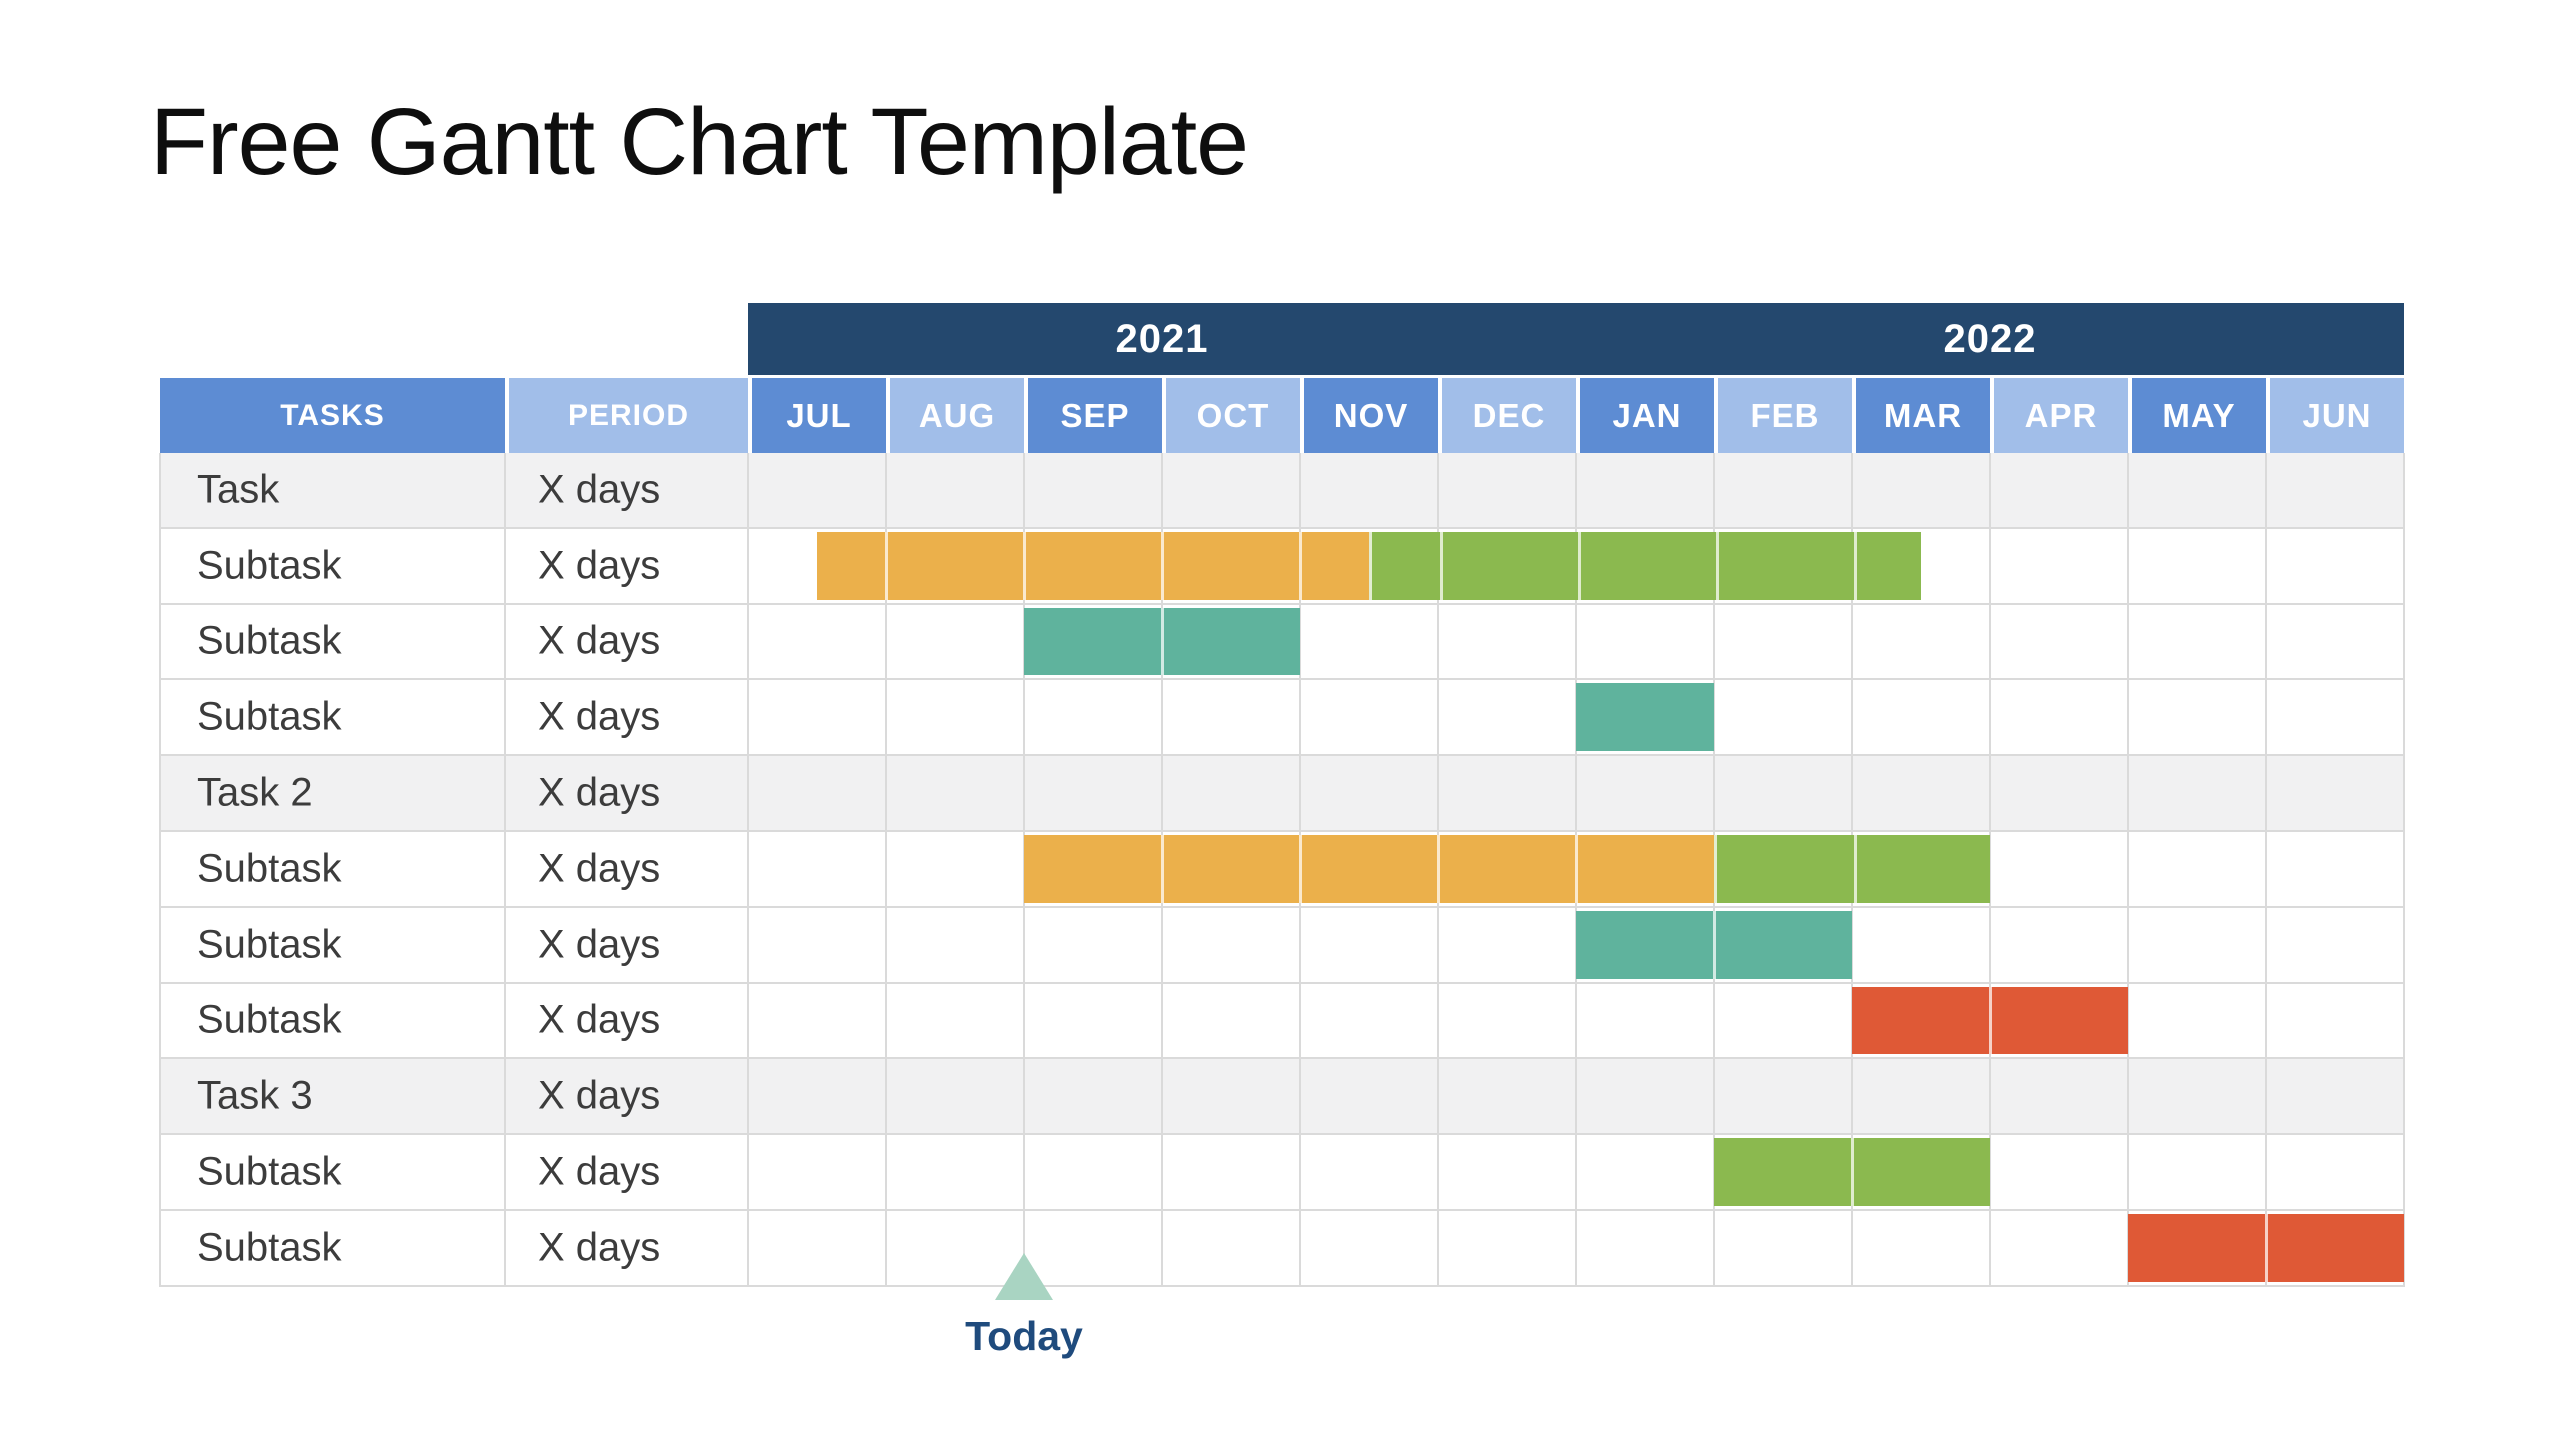 Image resolution: width=2559 pixels, height=1440 pixels. What do you see at coordinates (1921, 415) in the screenshot?
I see `month-header-mar: MAR` at bounding box center [1921, 415].